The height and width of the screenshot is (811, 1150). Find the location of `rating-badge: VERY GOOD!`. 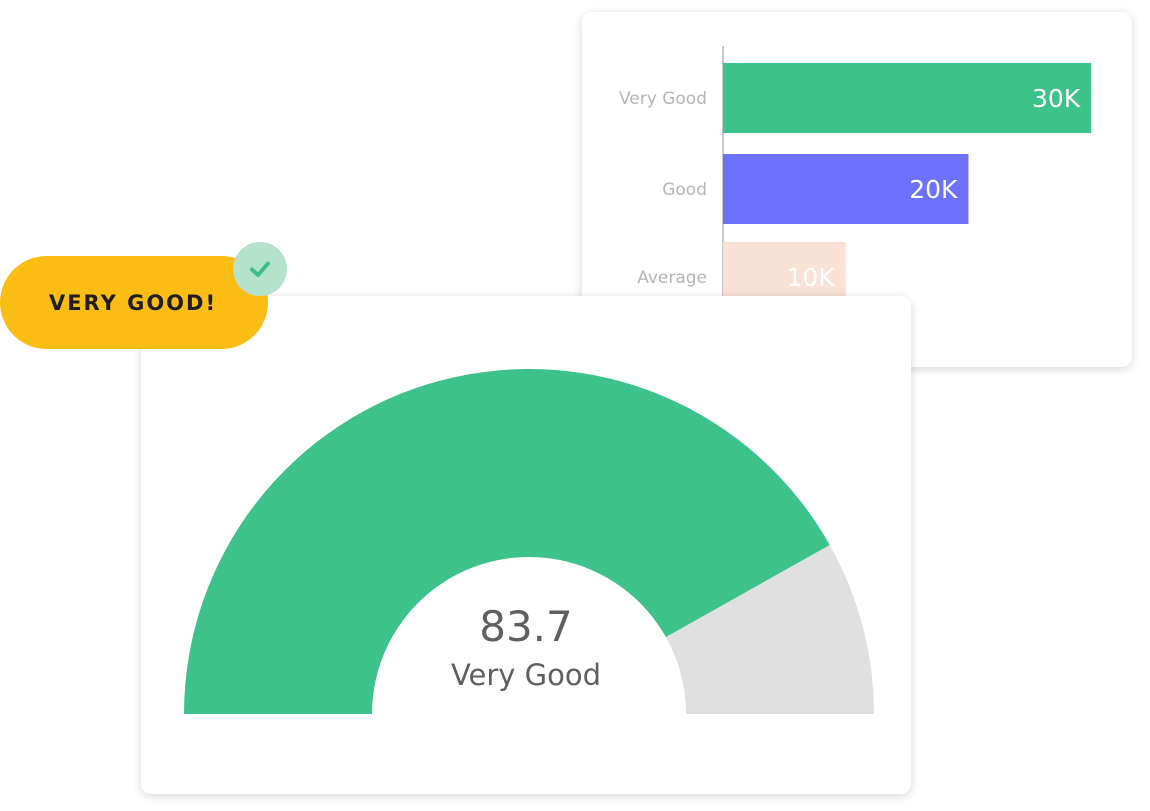

rating-badge: VERY GOOD! is located at coordinates (134, 302).